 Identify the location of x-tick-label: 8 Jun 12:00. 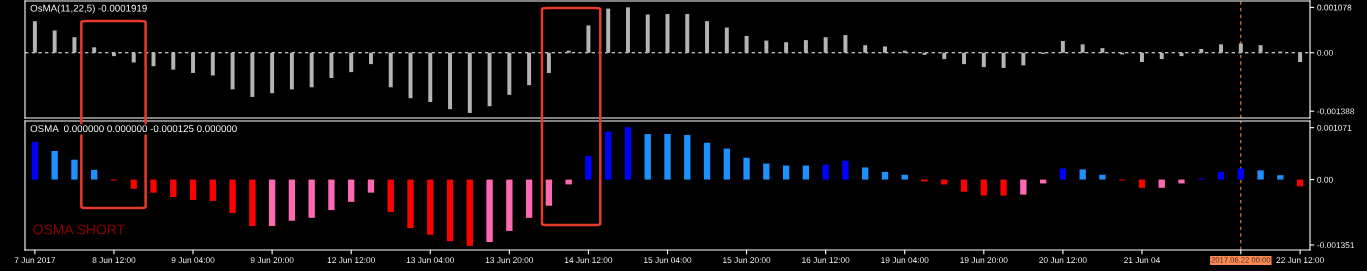
(114, 260).